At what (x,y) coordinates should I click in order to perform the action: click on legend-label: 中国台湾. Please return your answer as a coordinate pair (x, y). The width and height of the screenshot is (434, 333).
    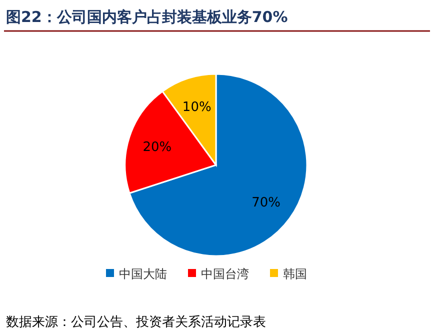
    Looking at the image, I should click on (225, 274).